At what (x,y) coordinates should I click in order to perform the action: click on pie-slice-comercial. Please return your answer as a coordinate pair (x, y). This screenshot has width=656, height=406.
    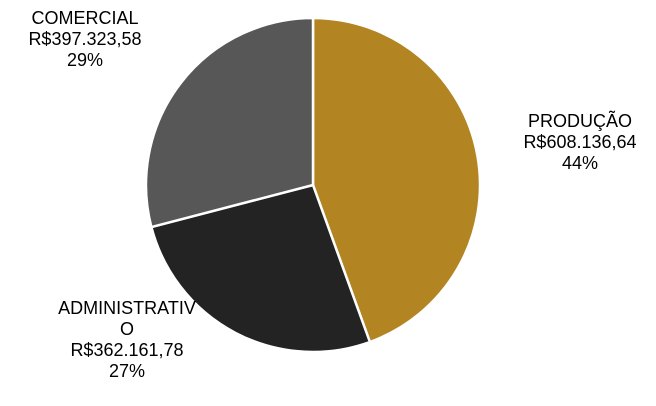
    Looking at the image, I should click on (229, 122).